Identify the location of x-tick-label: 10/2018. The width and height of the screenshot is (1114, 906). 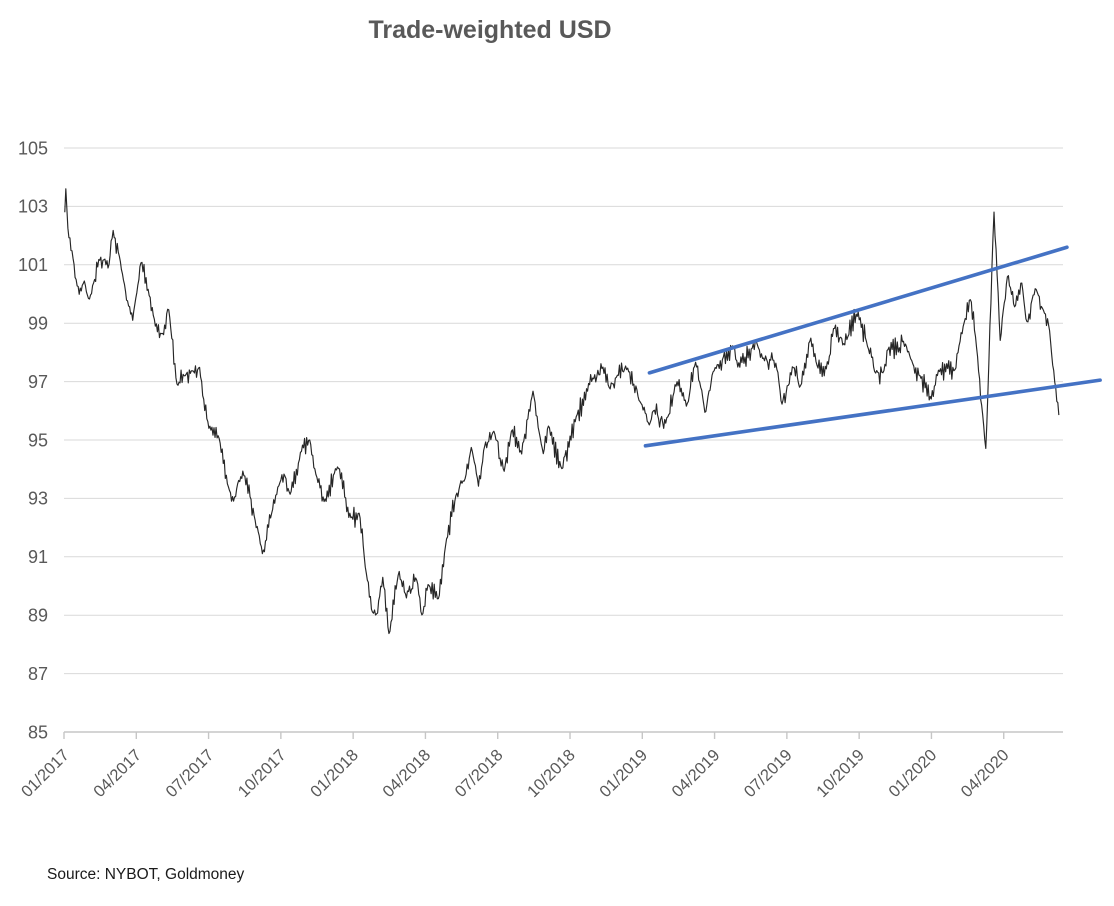
(551, 773).